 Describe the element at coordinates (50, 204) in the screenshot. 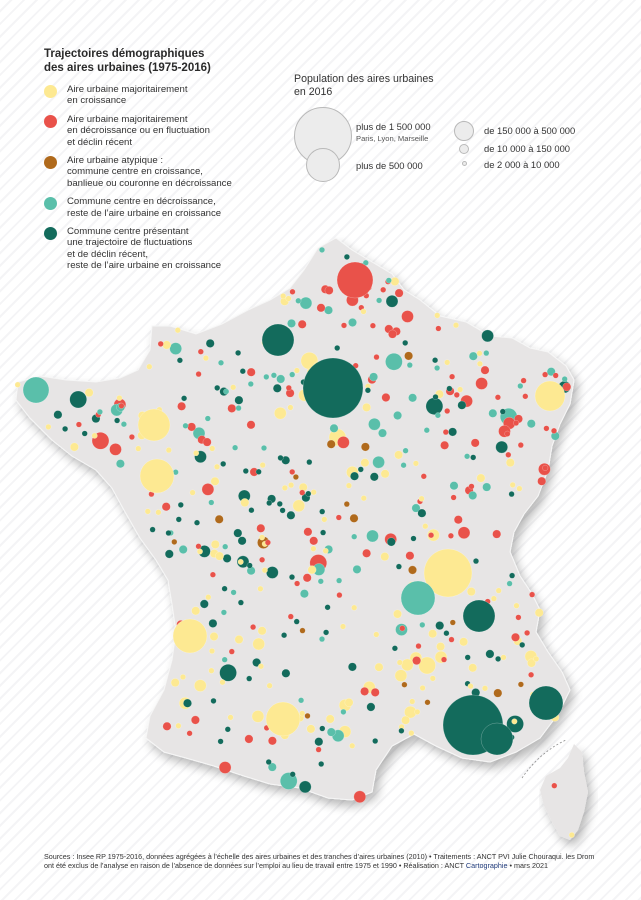

I see `teal-circle-icon` at that location.